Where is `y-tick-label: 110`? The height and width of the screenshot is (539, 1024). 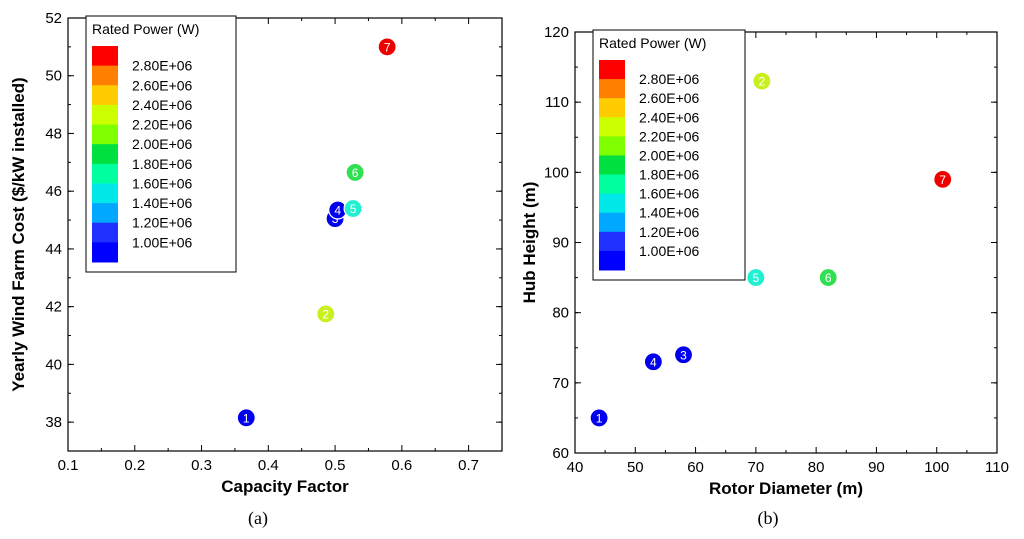 y-tick-label: 110 is located at coordinates (557, 102).